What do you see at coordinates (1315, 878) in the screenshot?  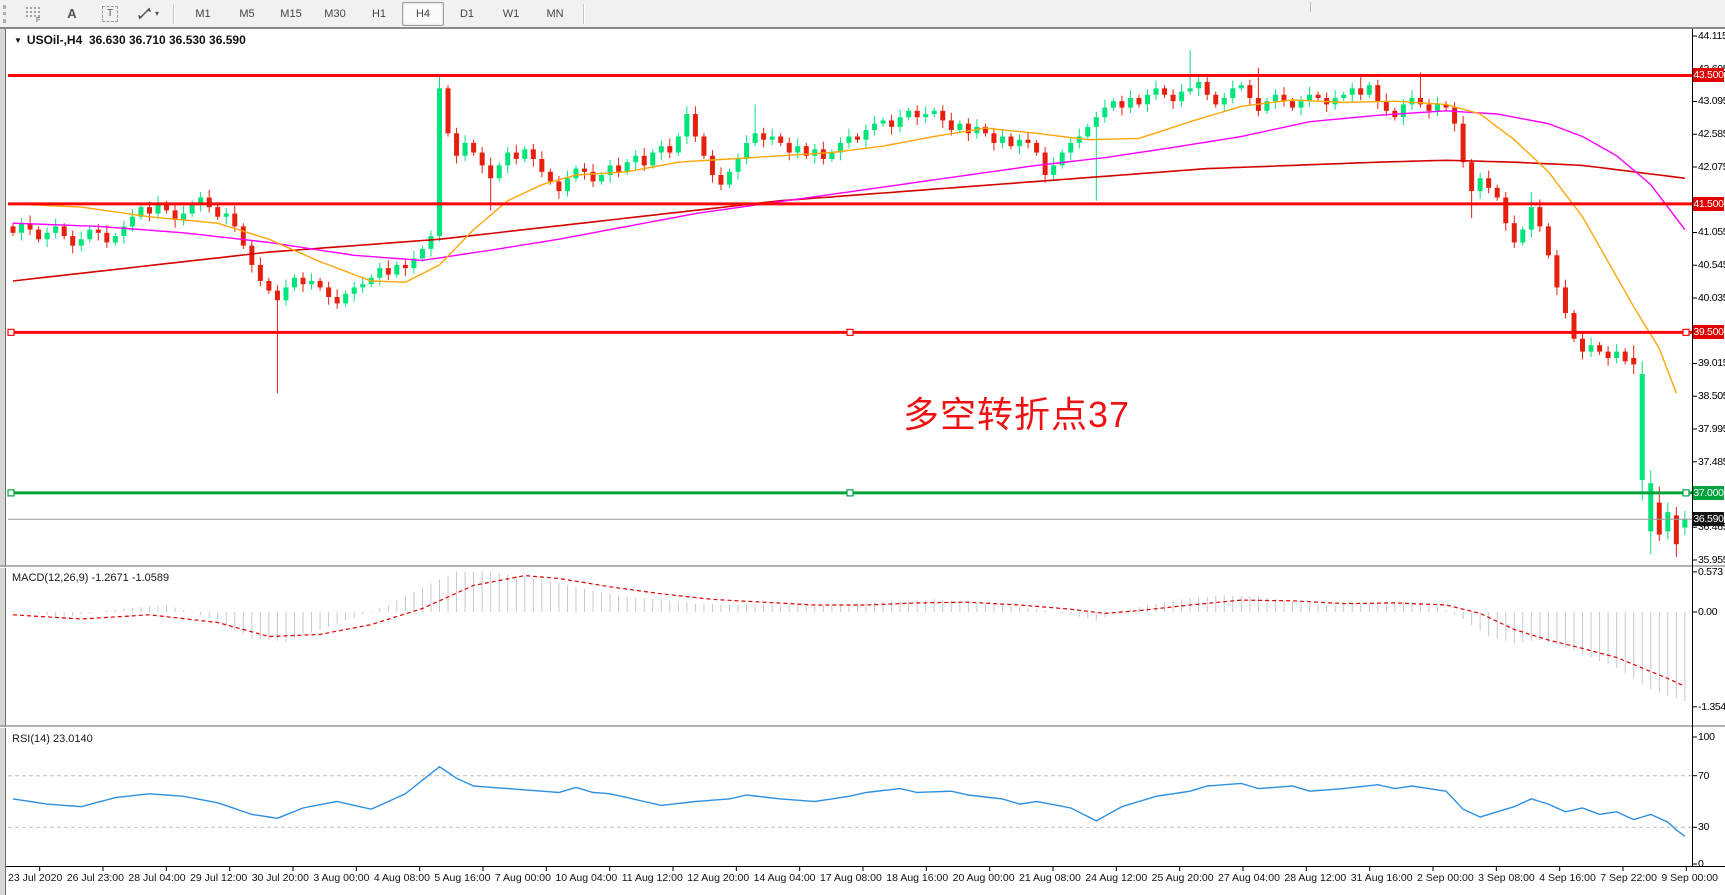 I see `date-axis-label: 28 Aug 12:00` at bounding box center [1315, 878].